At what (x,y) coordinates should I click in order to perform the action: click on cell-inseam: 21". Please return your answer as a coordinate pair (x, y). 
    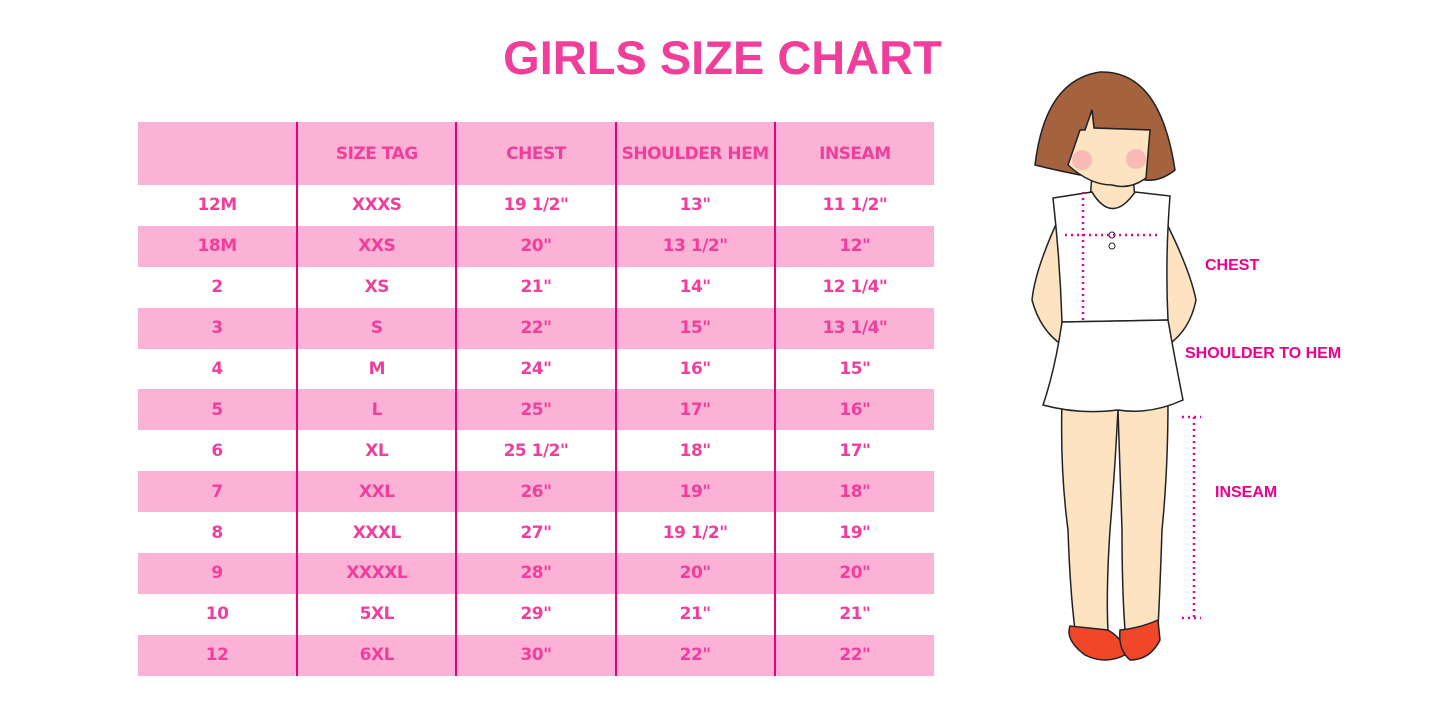
    Looking at the image, I should click on (853, 614).